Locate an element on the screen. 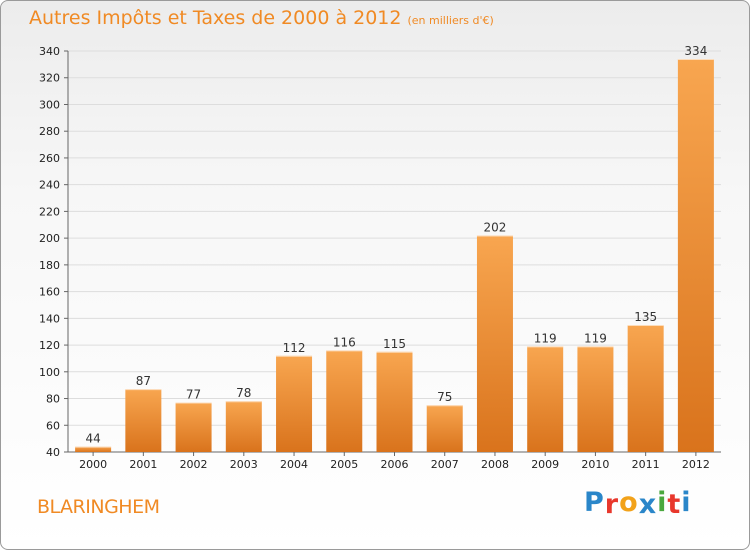 This screenshot has height=550, width=750. x-tick-label: 2011 is located at coordinates (646, 464).